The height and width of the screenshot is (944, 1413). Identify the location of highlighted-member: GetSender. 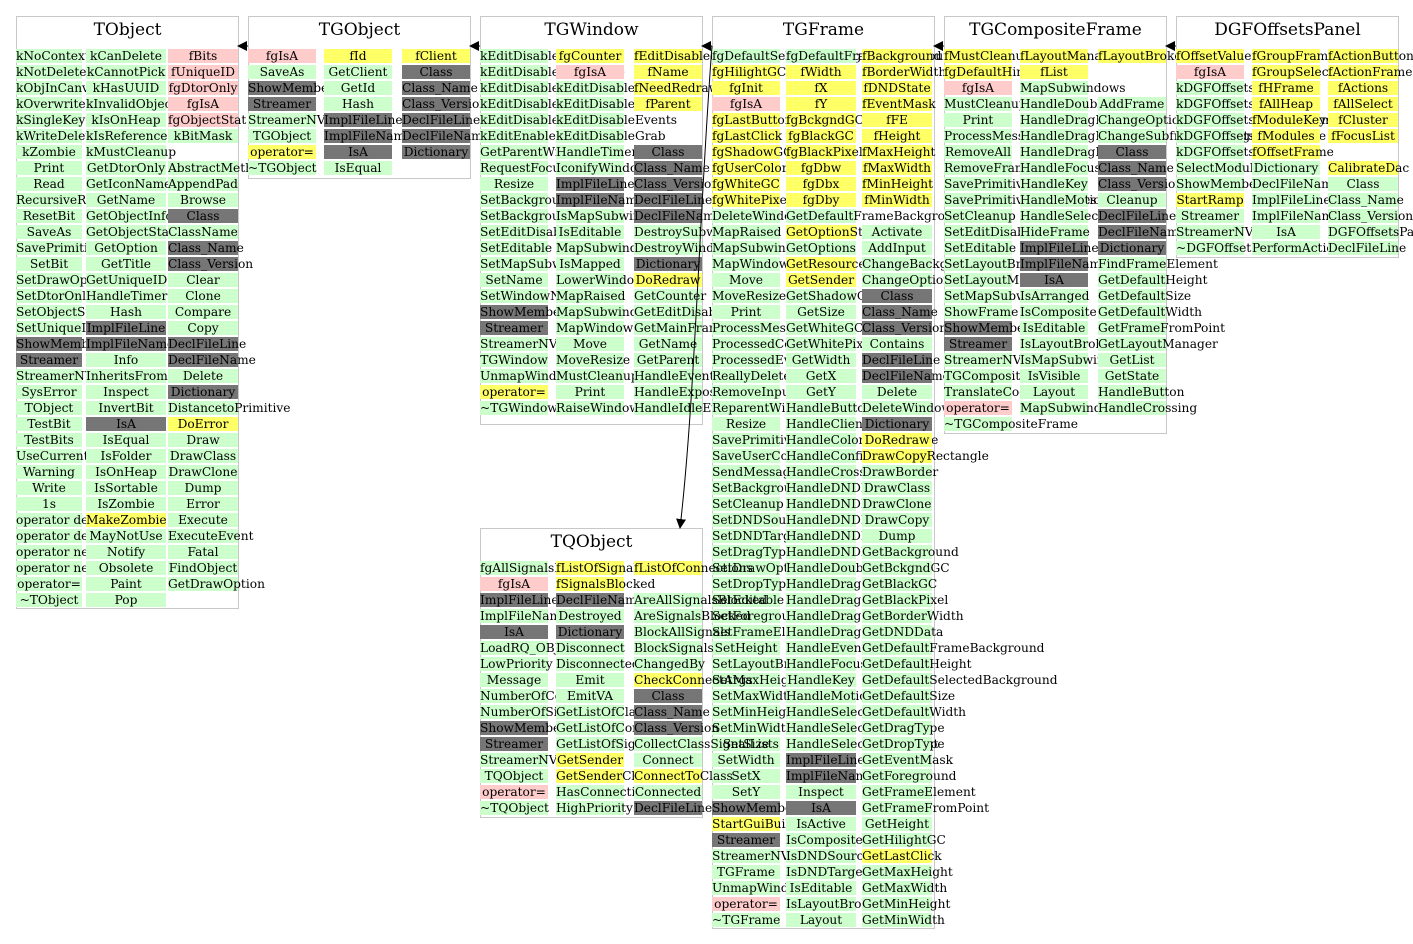
(821, 280).